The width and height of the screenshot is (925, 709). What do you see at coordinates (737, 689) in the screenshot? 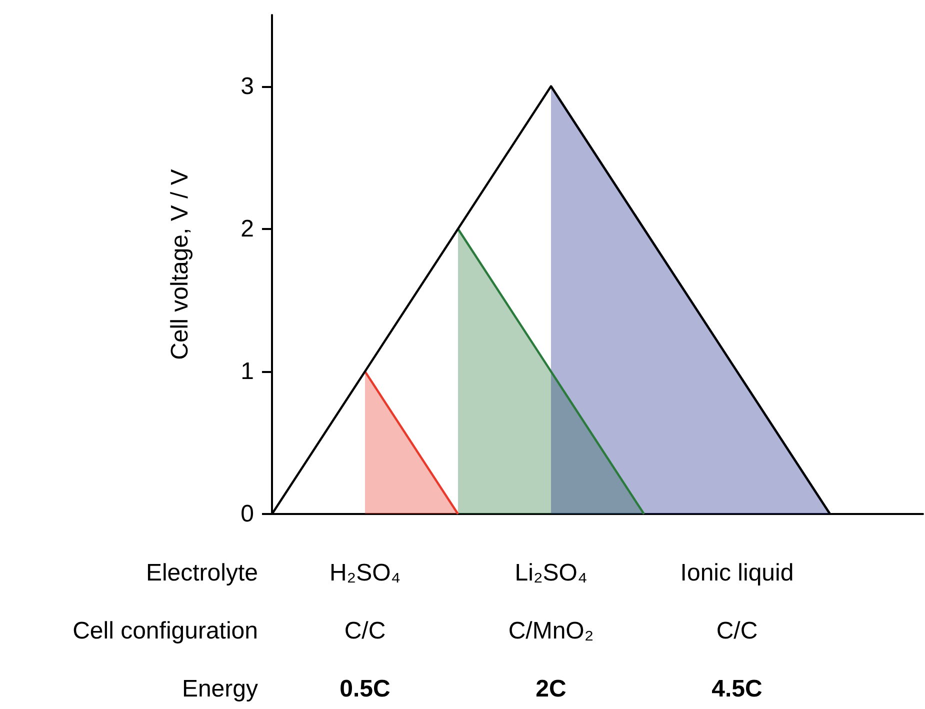
I see `text: 4.5C` at bounding box center [737, 689].